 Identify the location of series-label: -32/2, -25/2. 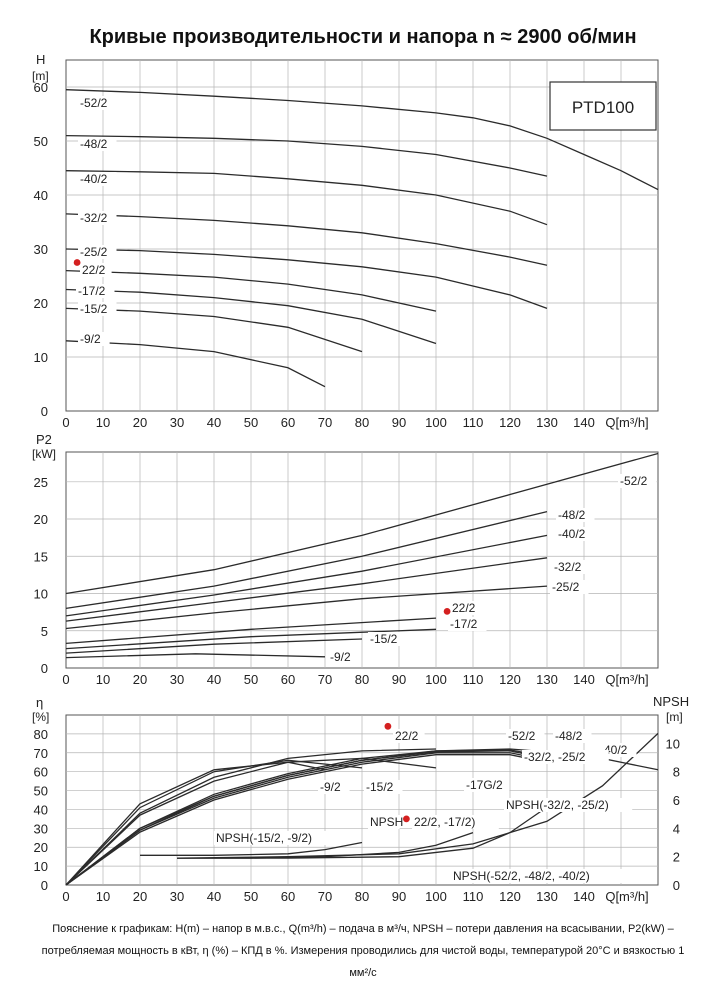
(555, 757).